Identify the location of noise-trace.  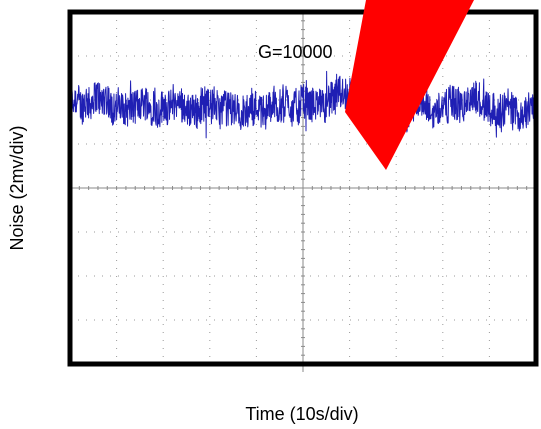
(303, 104).